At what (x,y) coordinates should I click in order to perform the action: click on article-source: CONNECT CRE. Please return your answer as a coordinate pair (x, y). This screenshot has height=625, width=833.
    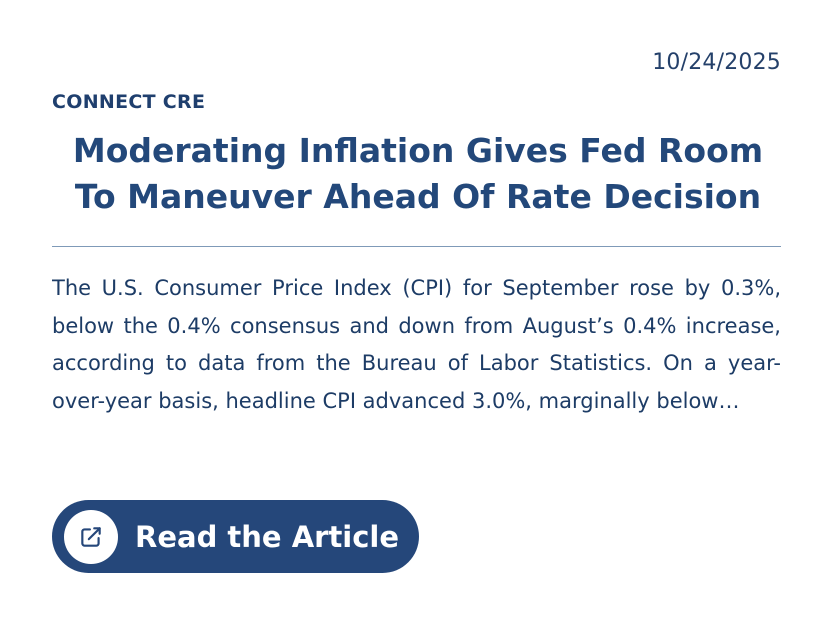
    Looking at the image, I should click on (129, 102).